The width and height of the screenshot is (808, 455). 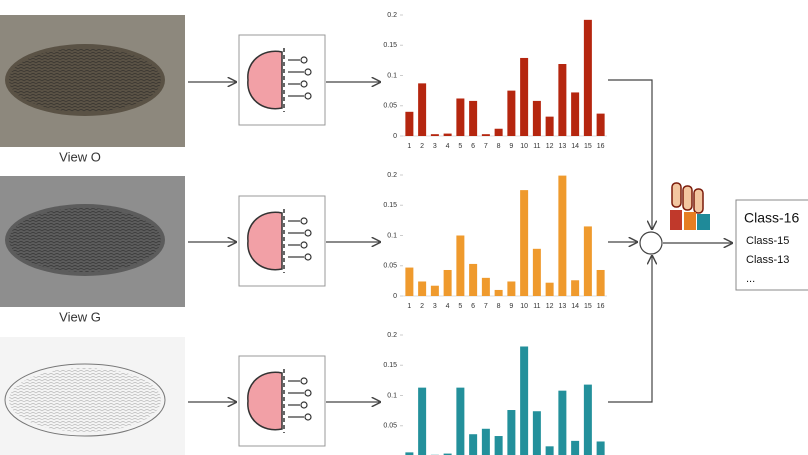 What do you see at coordinates (473, 146) in the screenshot?
I see `x-tick-label: 6` at bounding box center [473, 146].